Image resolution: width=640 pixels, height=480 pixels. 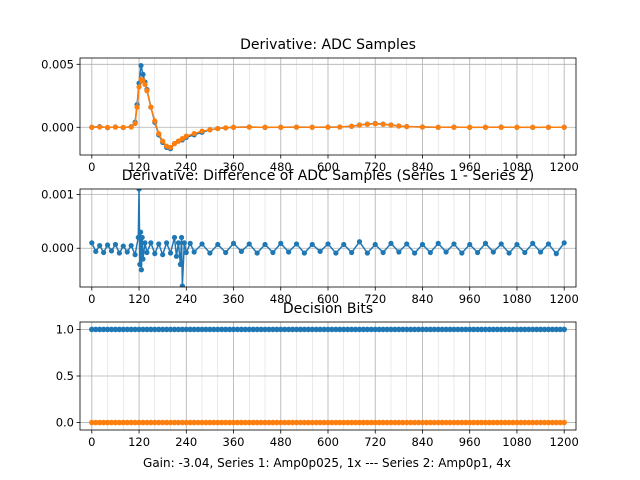 I want to click on x-tick-label: 240, so click(x=186, y=167).